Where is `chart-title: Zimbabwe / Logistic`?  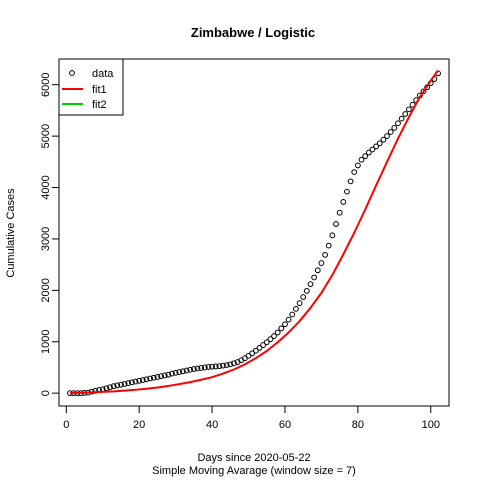 chart-title: Zimbabwe / Logistic is located at coordinates (253, 32).